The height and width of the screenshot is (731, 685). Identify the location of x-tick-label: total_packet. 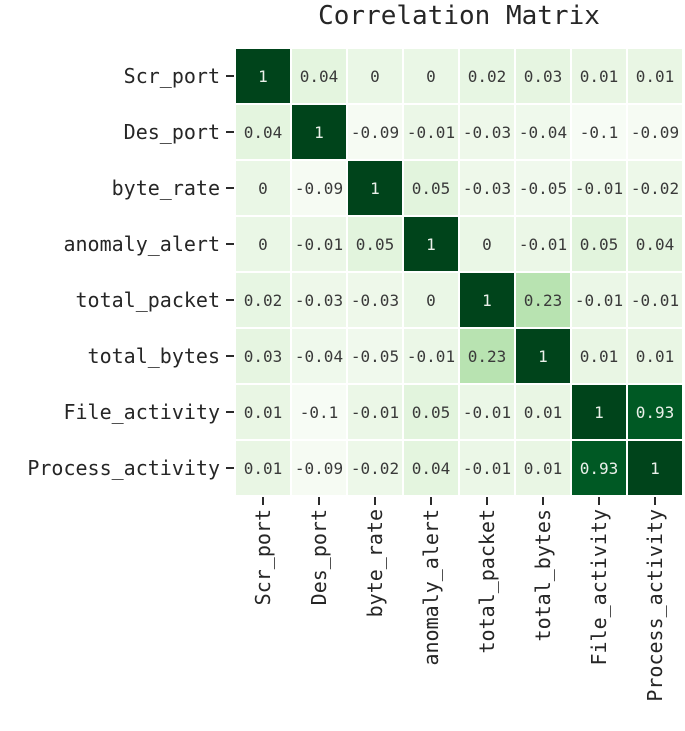
(487, 581).